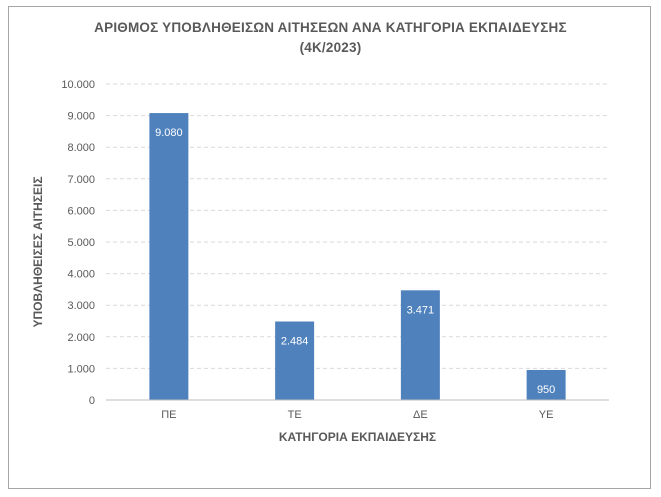  I want to click on x-category-label: ΥΕ, so click(546, 415).